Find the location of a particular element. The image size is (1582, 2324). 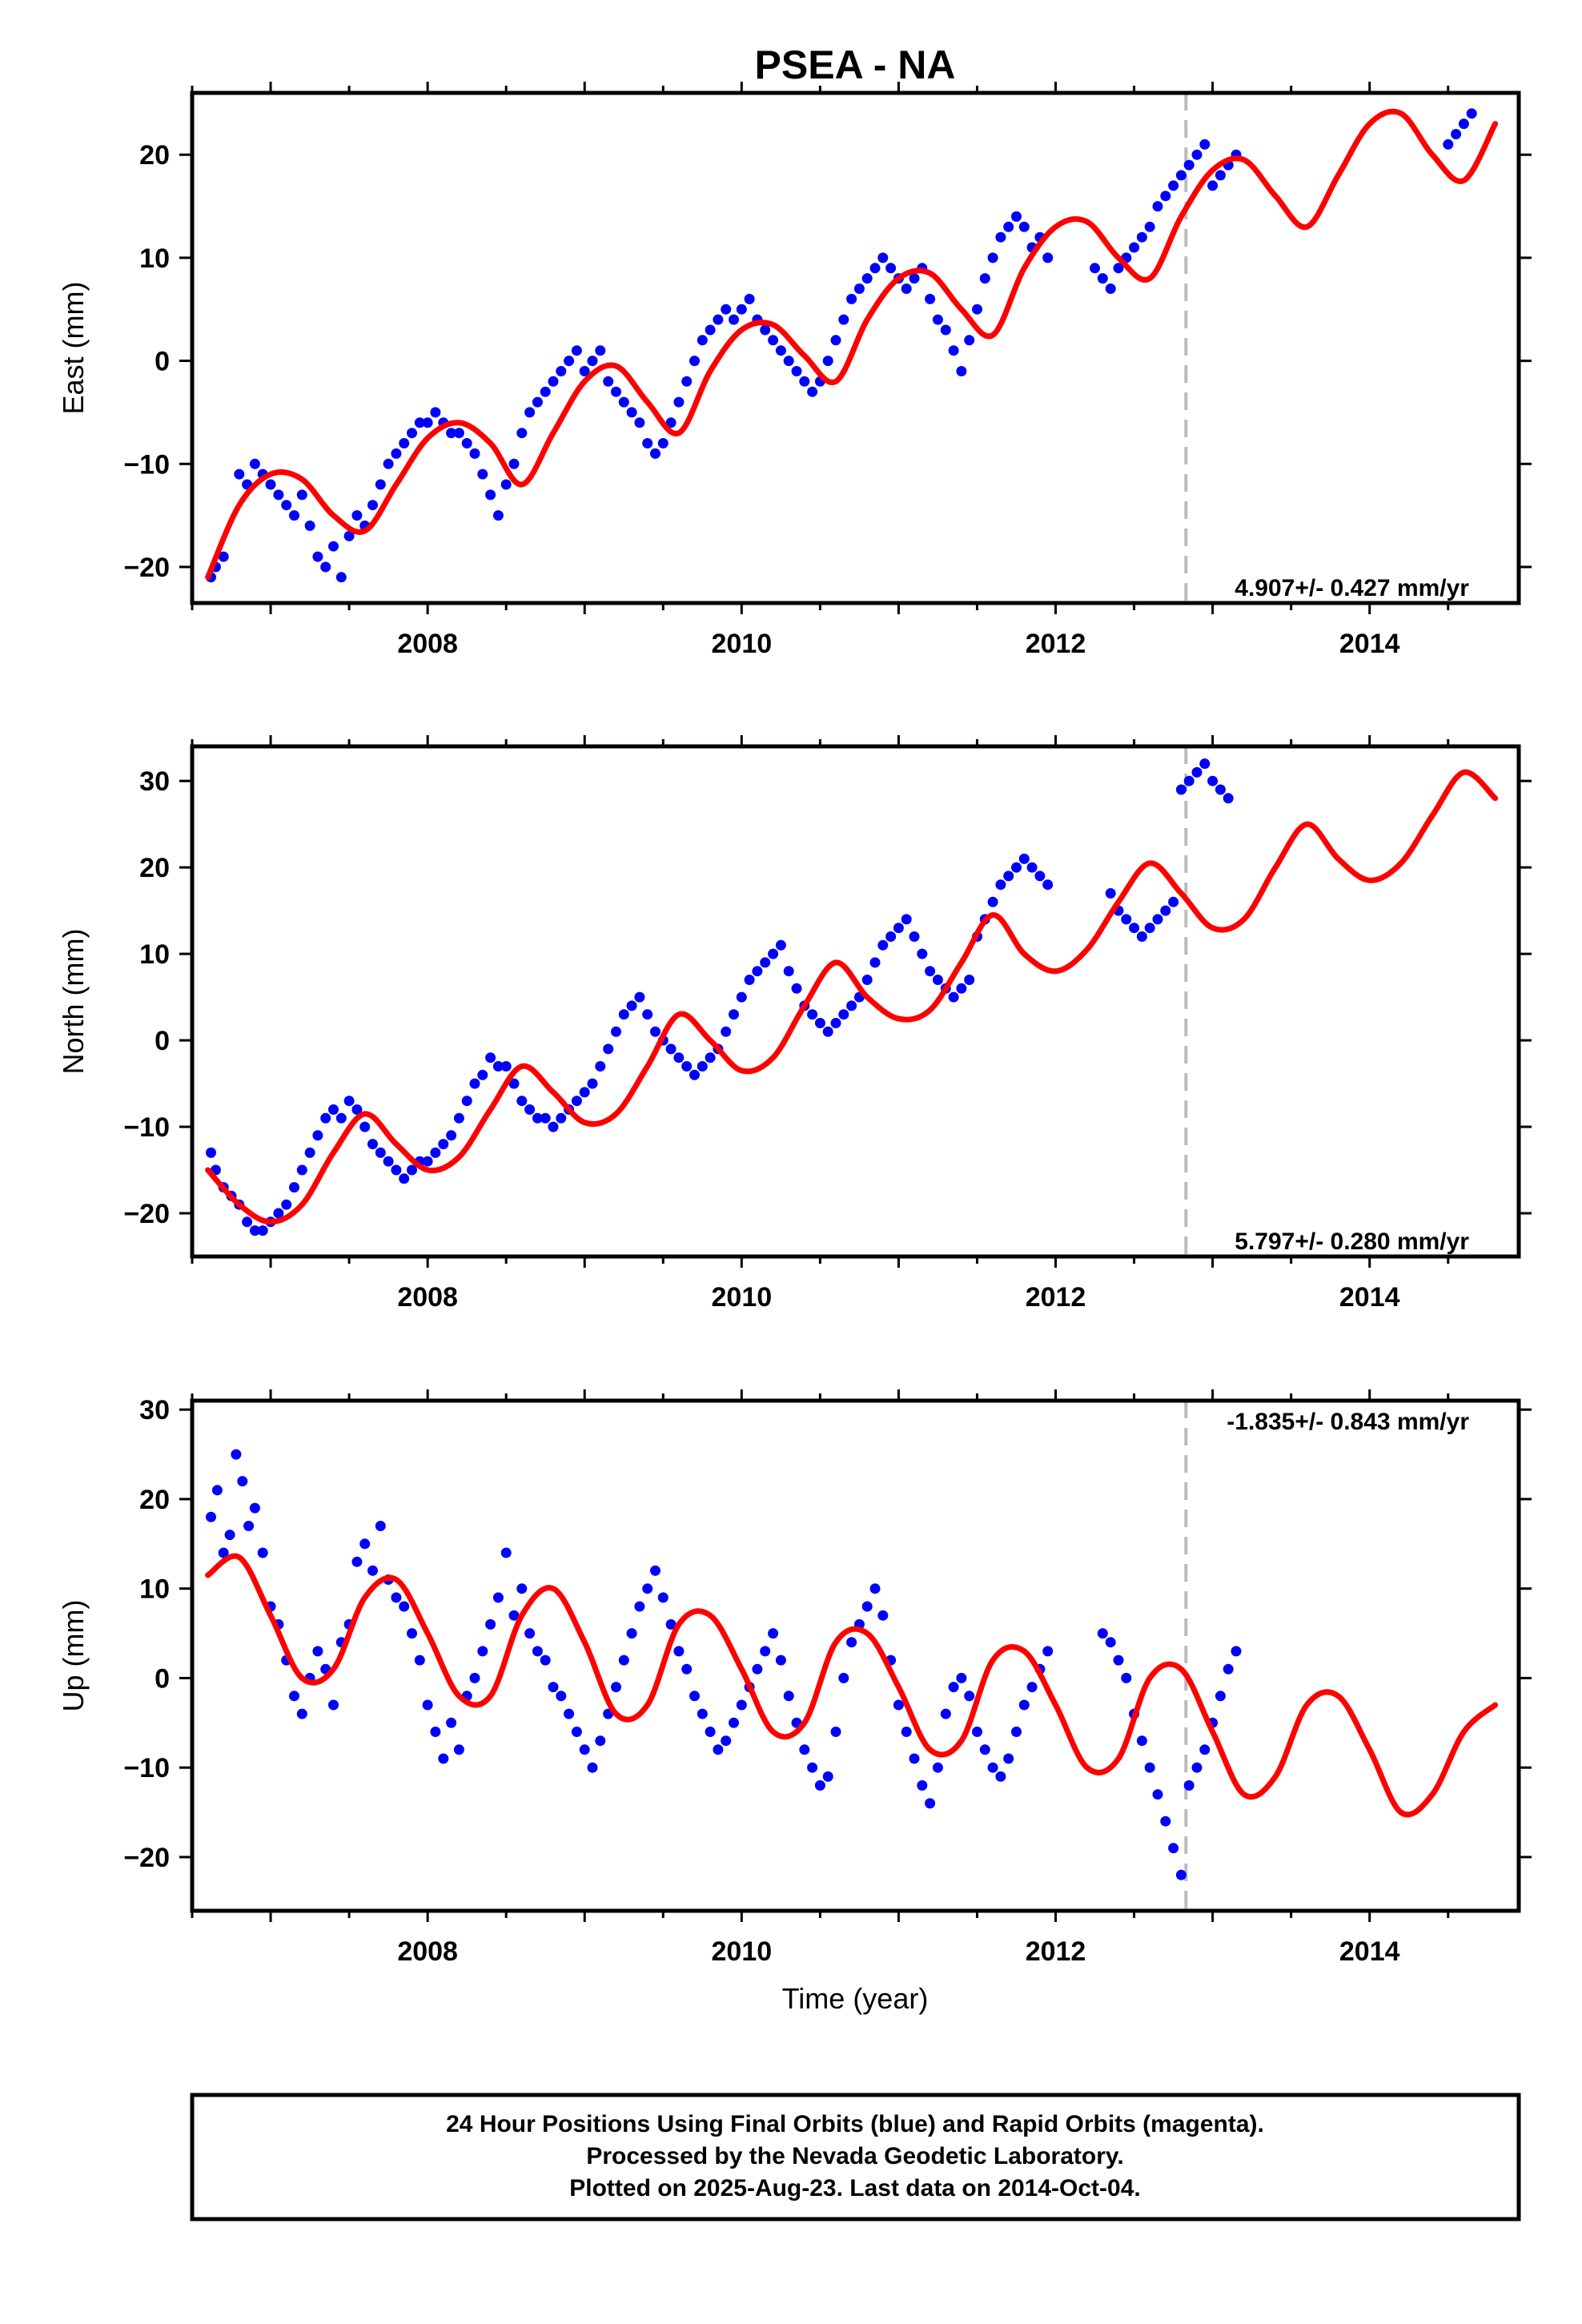

chart-title: PSEA - NA is located at coordinates (855, 64).